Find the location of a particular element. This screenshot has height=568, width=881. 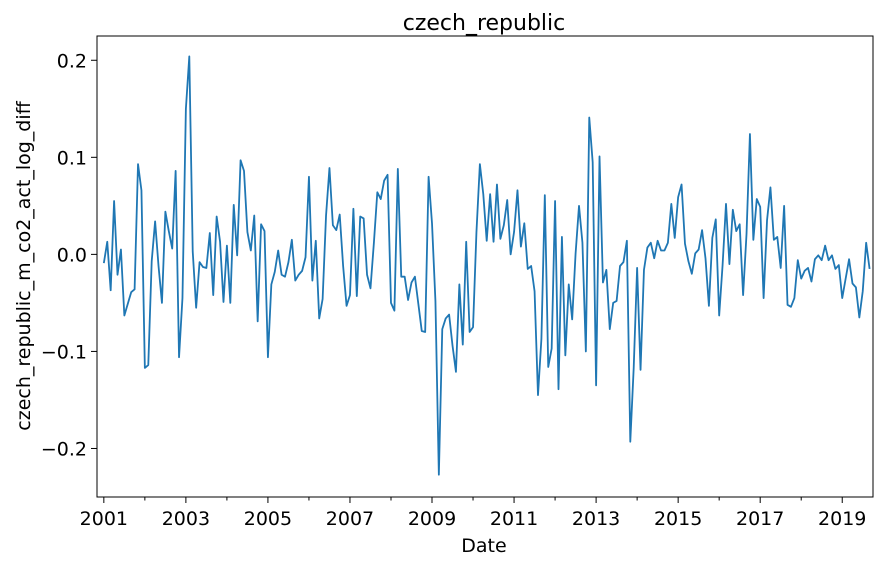

chart-title: czech_republic is located at coordinates (484, 23).